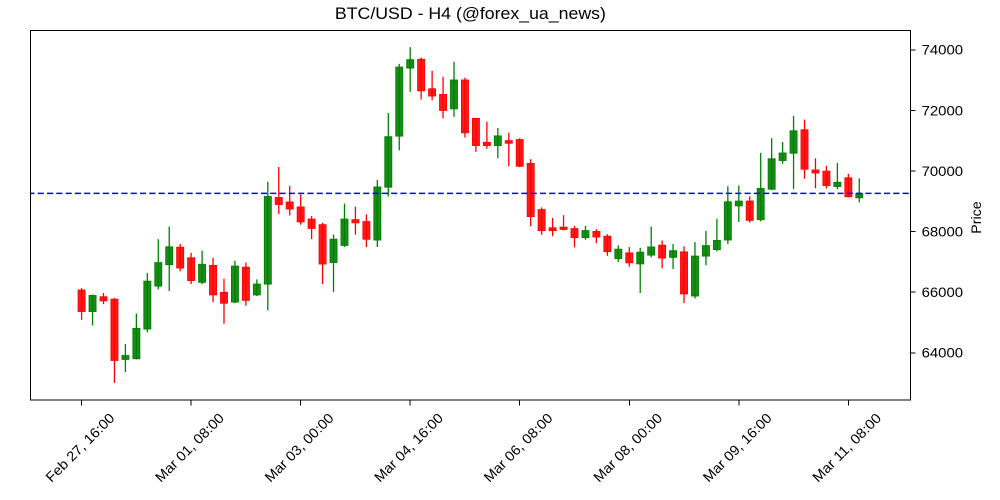 The height and width of the screenshot is (500, 1000). What do you see at coordinates (943, 110) in the screenshot?
I see `svg-text: 72000` at bounding box center [943, 110].